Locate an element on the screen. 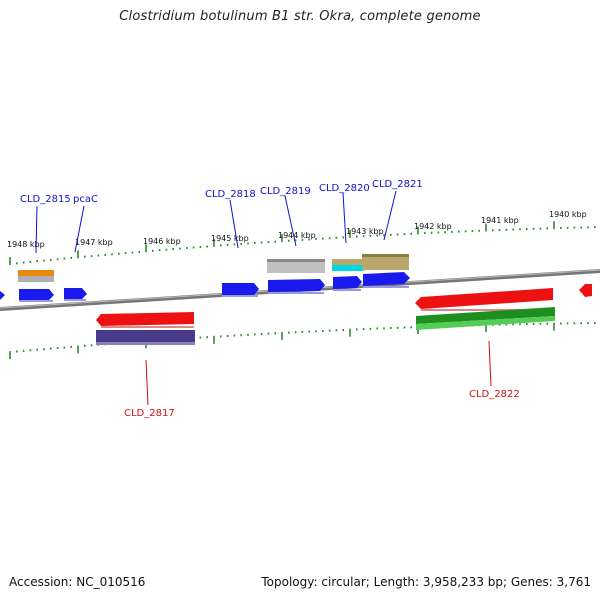 The height and width of the screenshot is (600, 600). gene-label: CLD_2820 is located at coordinates (344, 188).